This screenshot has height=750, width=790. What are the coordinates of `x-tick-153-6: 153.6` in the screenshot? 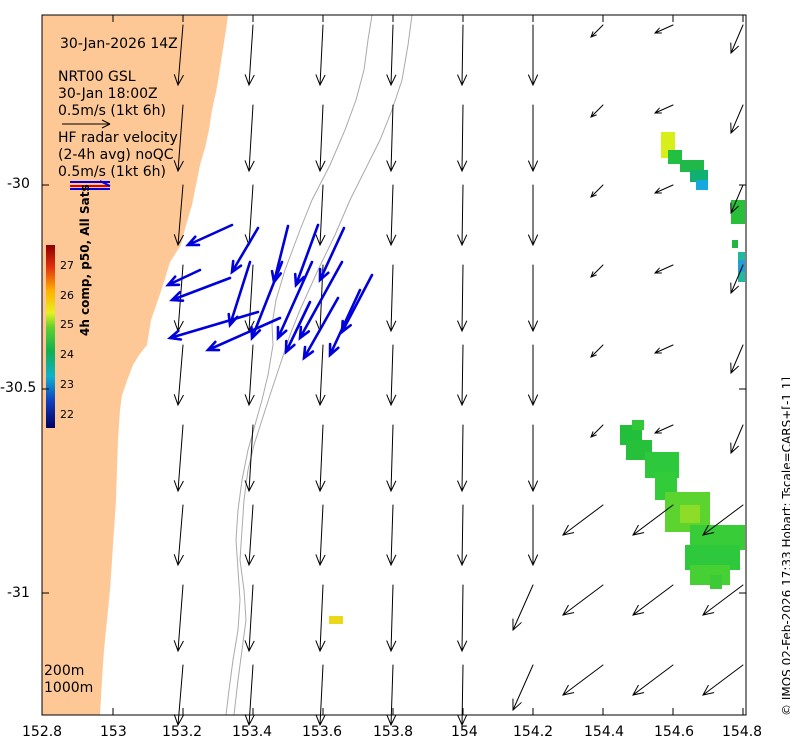 It's located at (322, 732).